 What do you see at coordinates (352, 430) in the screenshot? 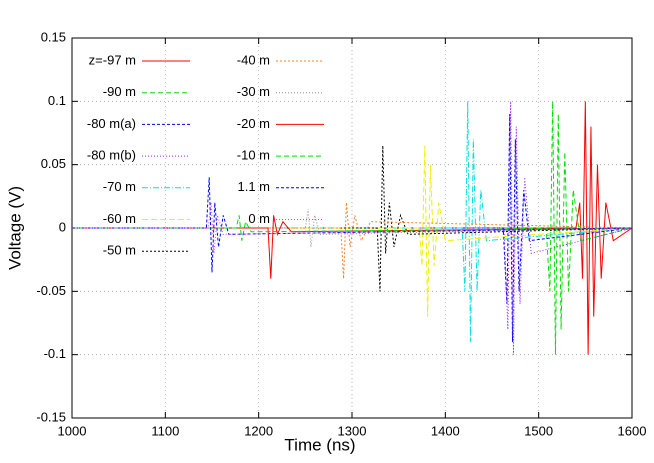
I see `x-tick-label: 1300` at bounding box center [352, 430].